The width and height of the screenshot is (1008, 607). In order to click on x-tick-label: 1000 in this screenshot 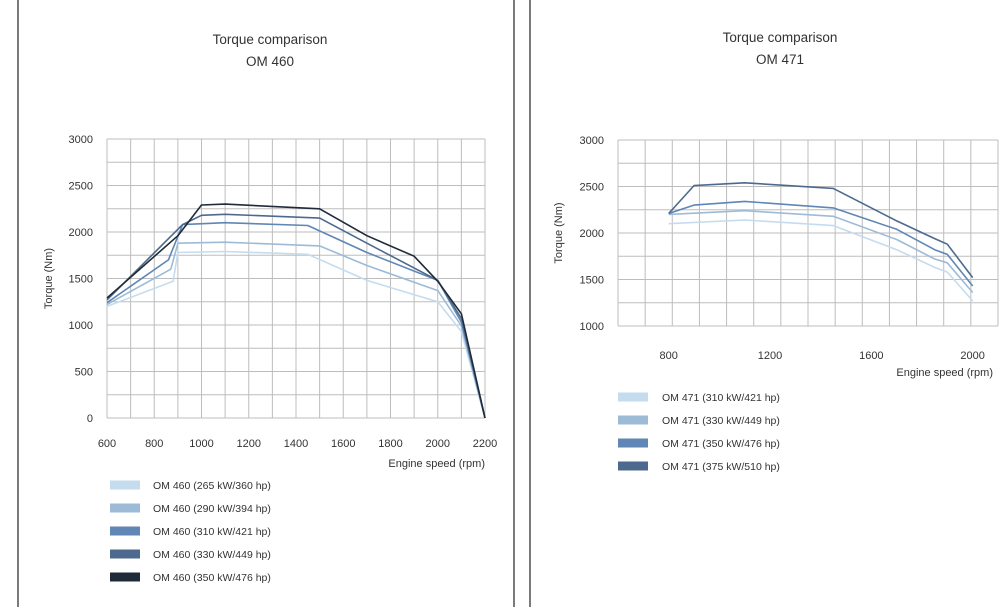, I will do `click(201, 444)`.